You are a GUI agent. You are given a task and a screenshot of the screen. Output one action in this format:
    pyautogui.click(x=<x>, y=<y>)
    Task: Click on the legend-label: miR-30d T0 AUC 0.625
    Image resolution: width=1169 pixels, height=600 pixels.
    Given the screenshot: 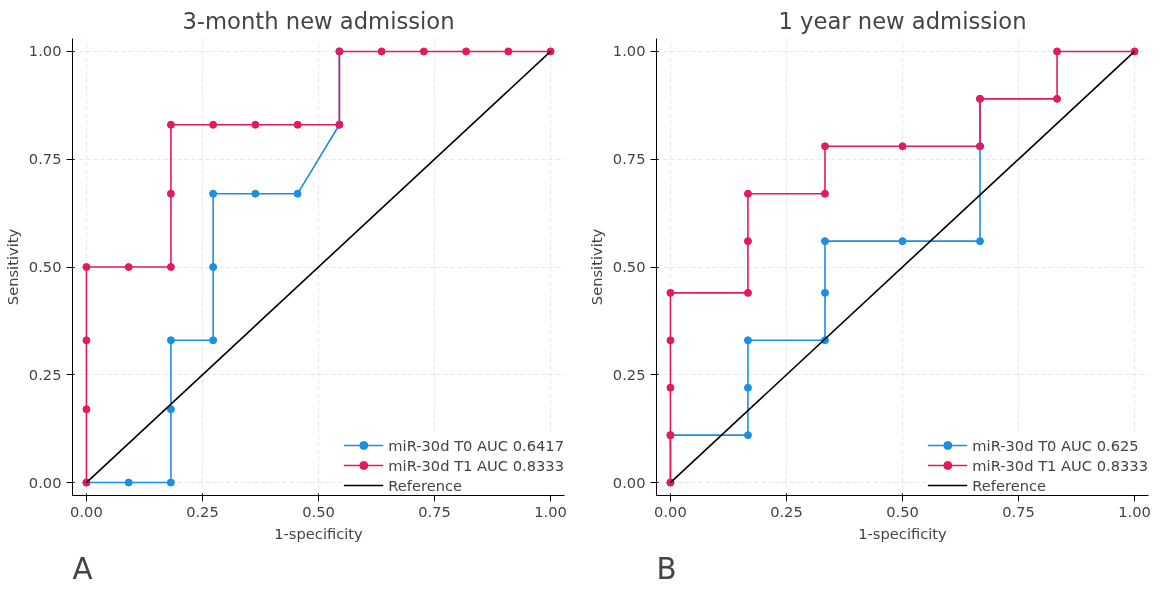 What is the action you would take?
    pyautogui.click(x=1055, y=445)
    